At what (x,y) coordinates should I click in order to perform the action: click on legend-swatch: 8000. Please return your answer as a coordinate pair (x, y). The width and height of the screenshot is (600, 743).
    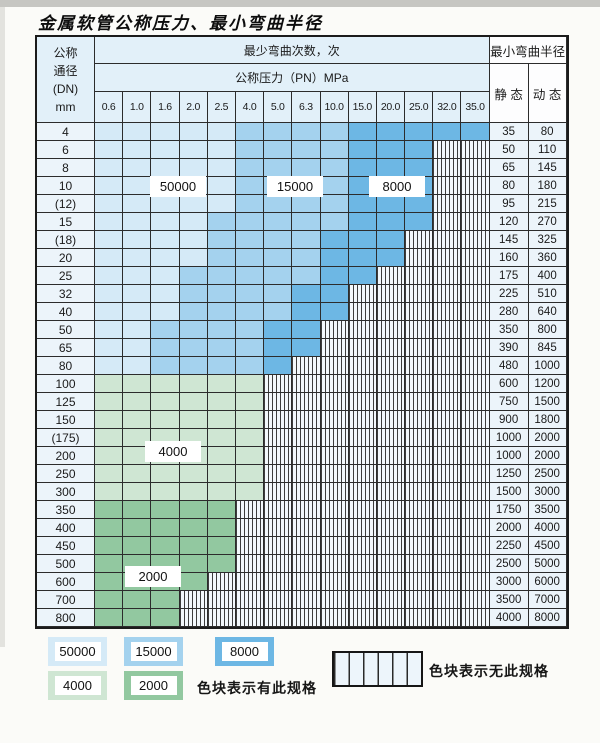
    Looking at the image, I should click on (244, 651).